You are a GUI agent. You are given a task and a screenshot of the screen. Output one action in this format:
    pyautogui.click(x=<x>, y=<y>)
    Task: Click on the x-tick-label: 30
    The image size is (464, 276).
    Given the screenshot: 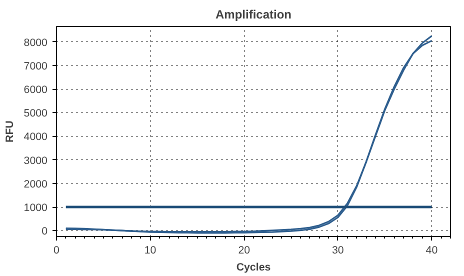 What is the action you would take?
    pyautogui.click(x=338, y=250)
    